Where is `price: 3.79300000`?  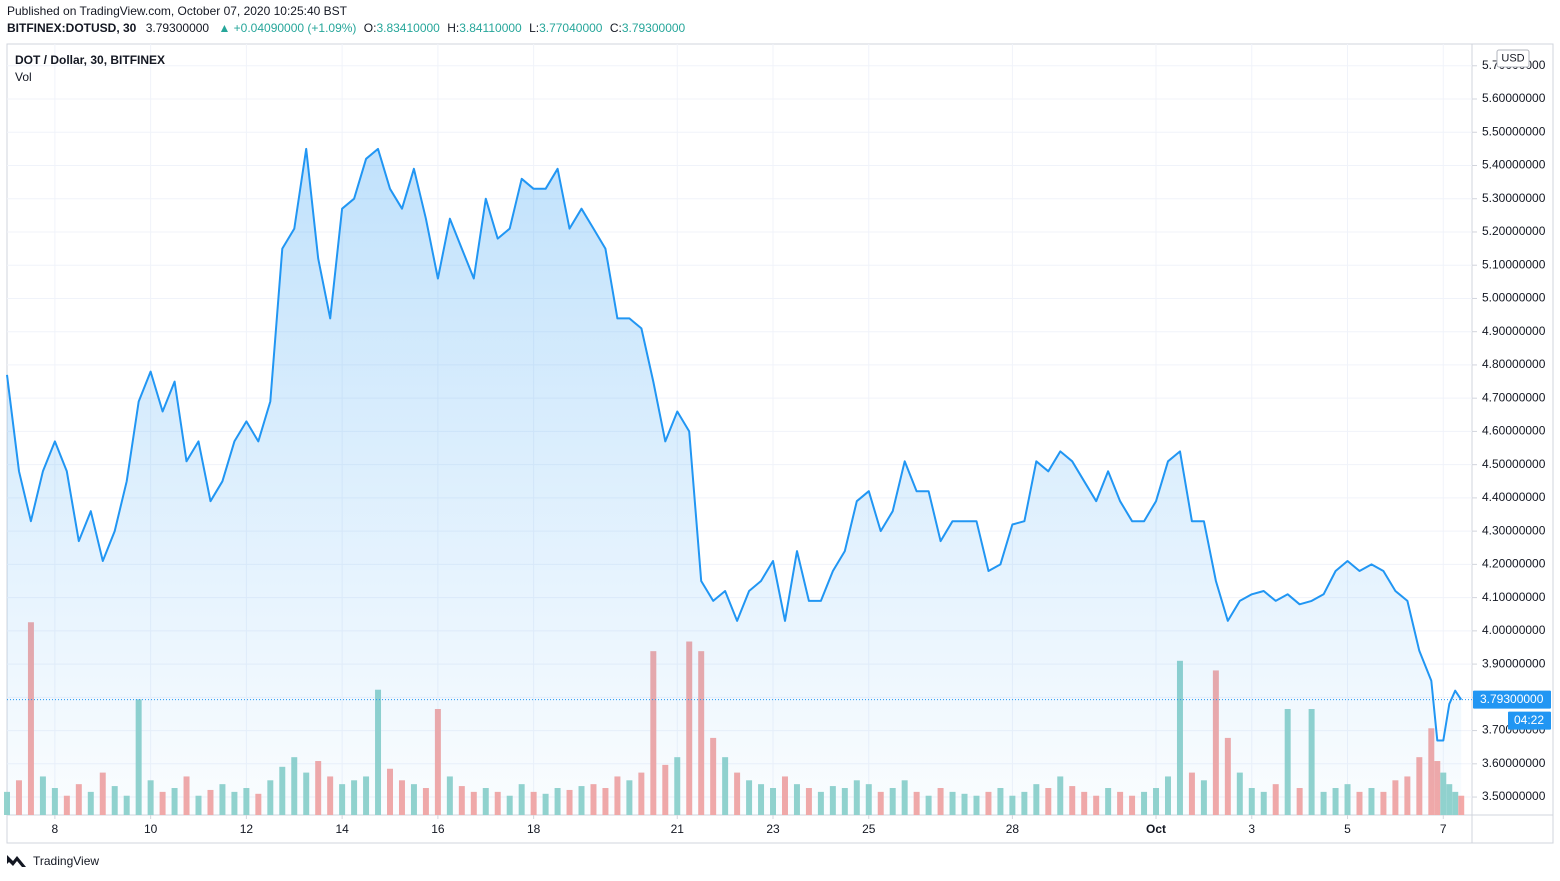 price: 3.79300000 is located at coordinates (178, 28).